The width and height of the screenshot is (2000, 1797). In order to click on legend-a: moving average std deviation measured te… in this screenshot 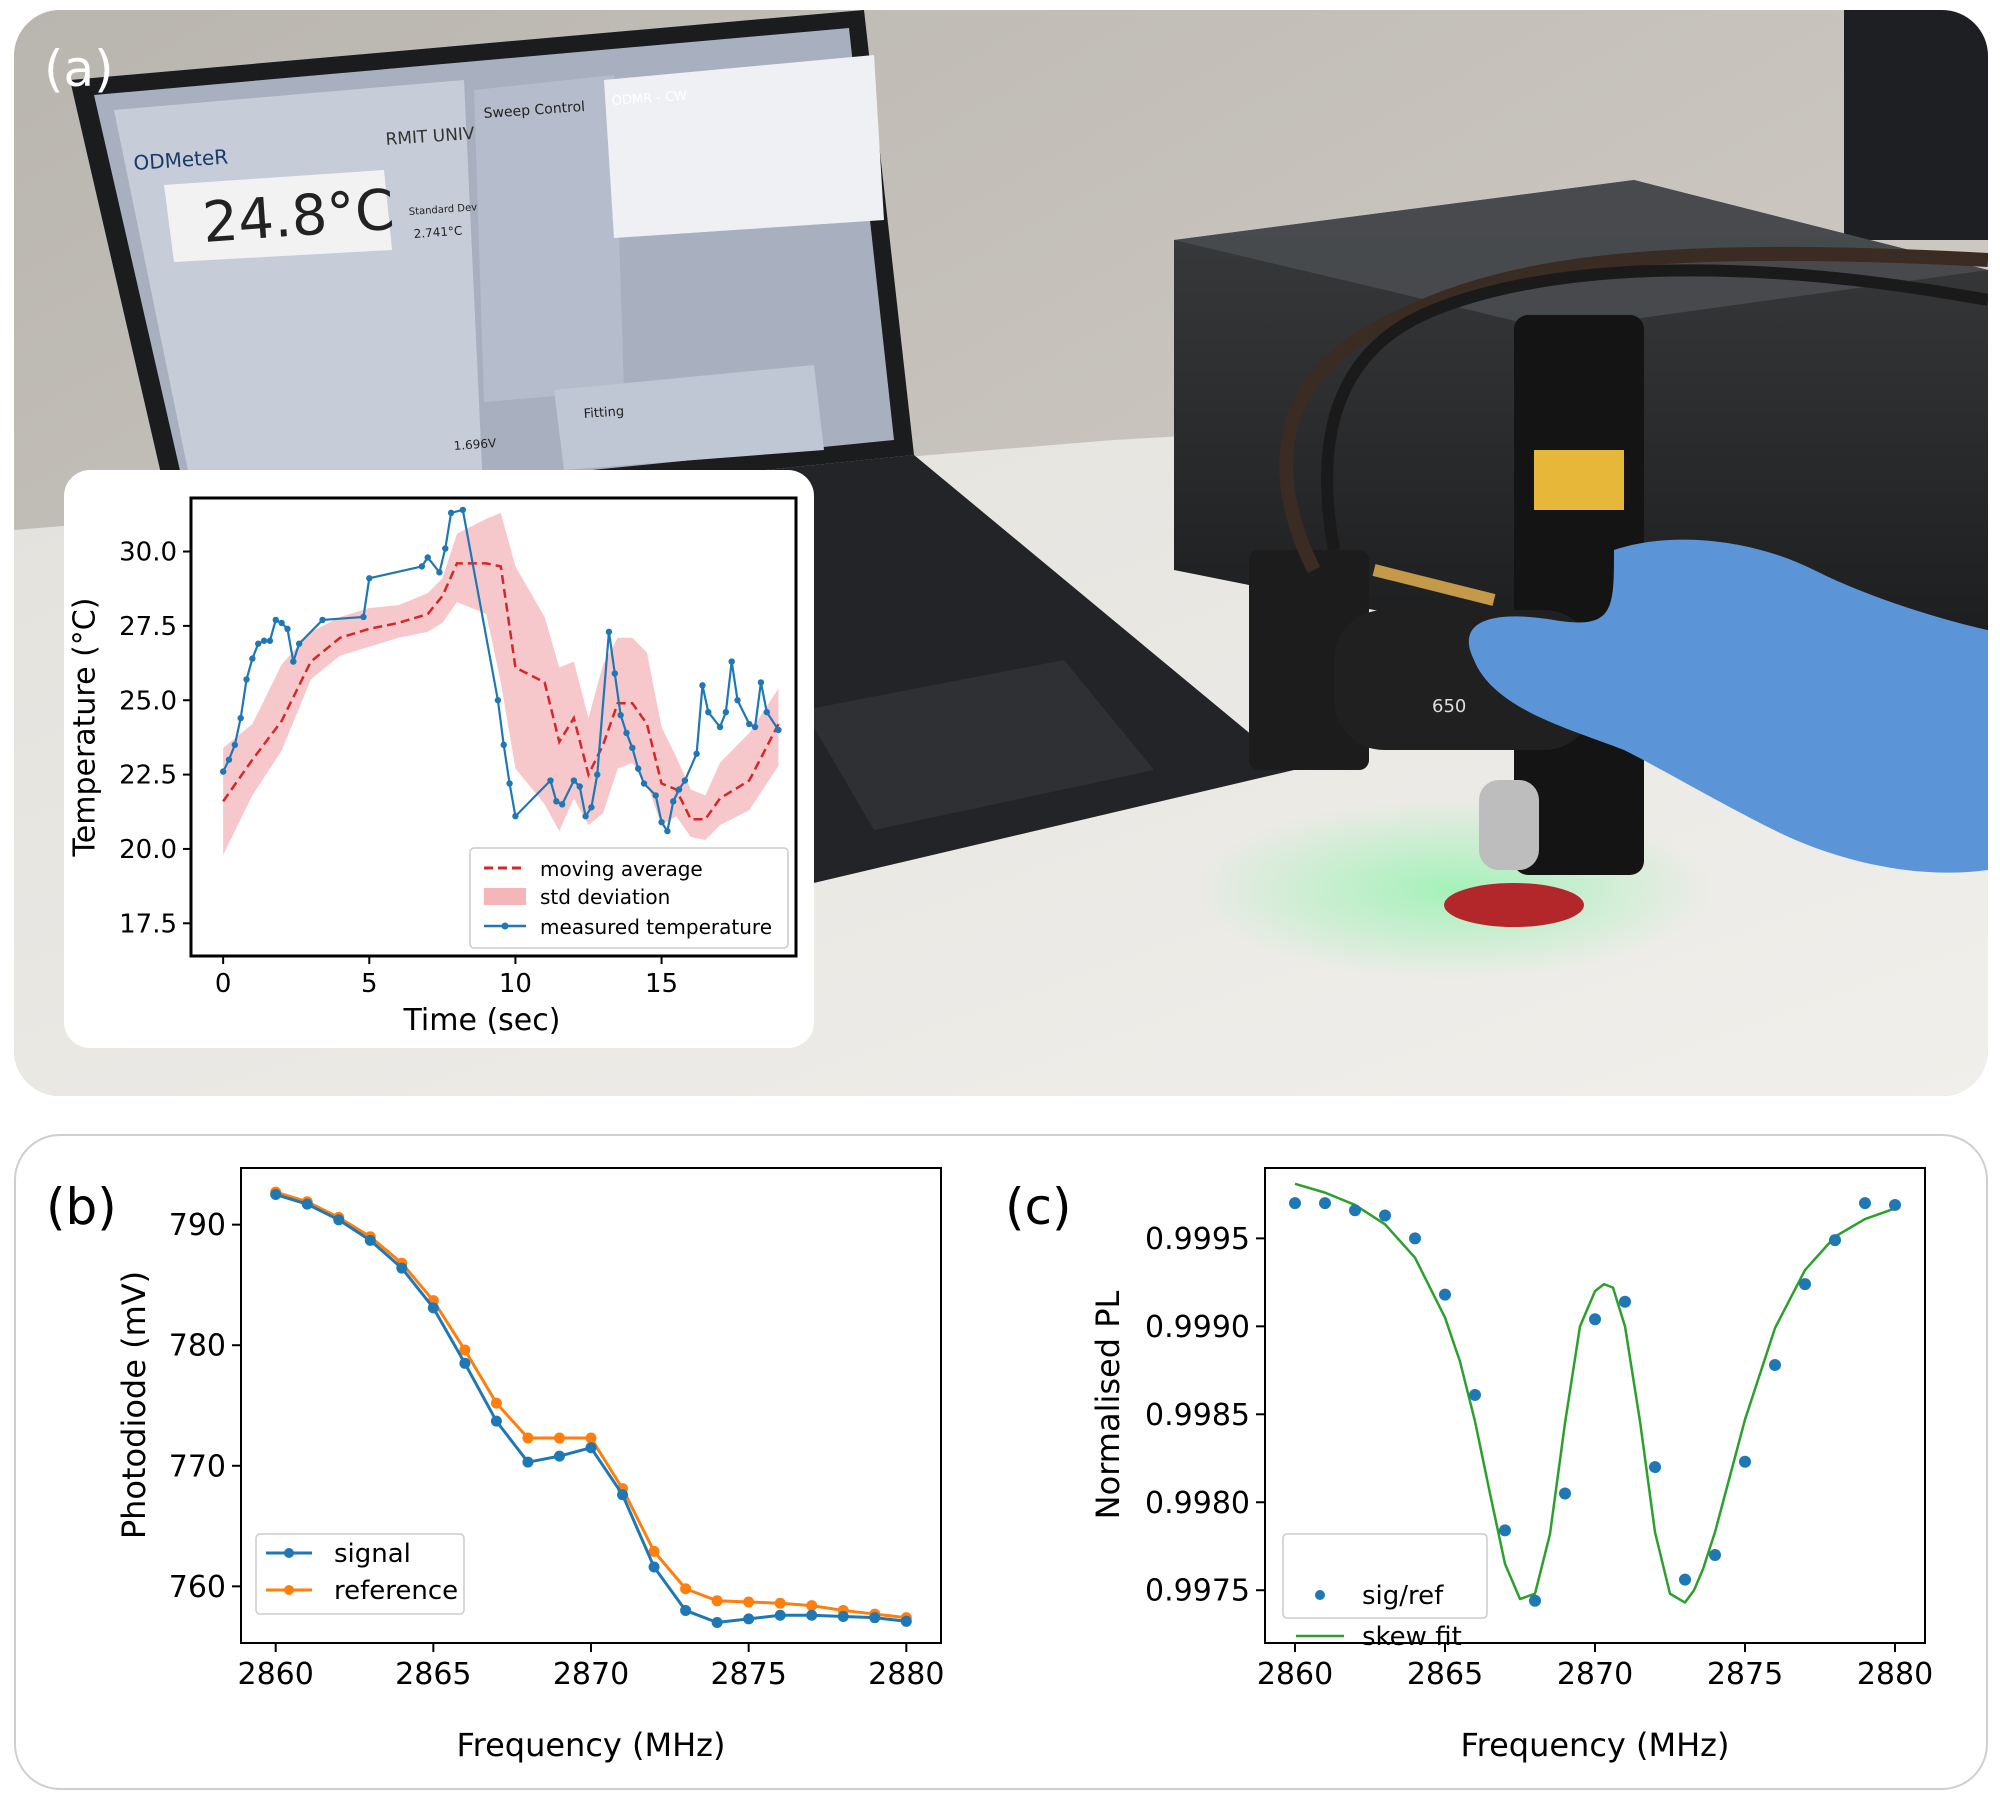, I will do `click(629, 898)`.